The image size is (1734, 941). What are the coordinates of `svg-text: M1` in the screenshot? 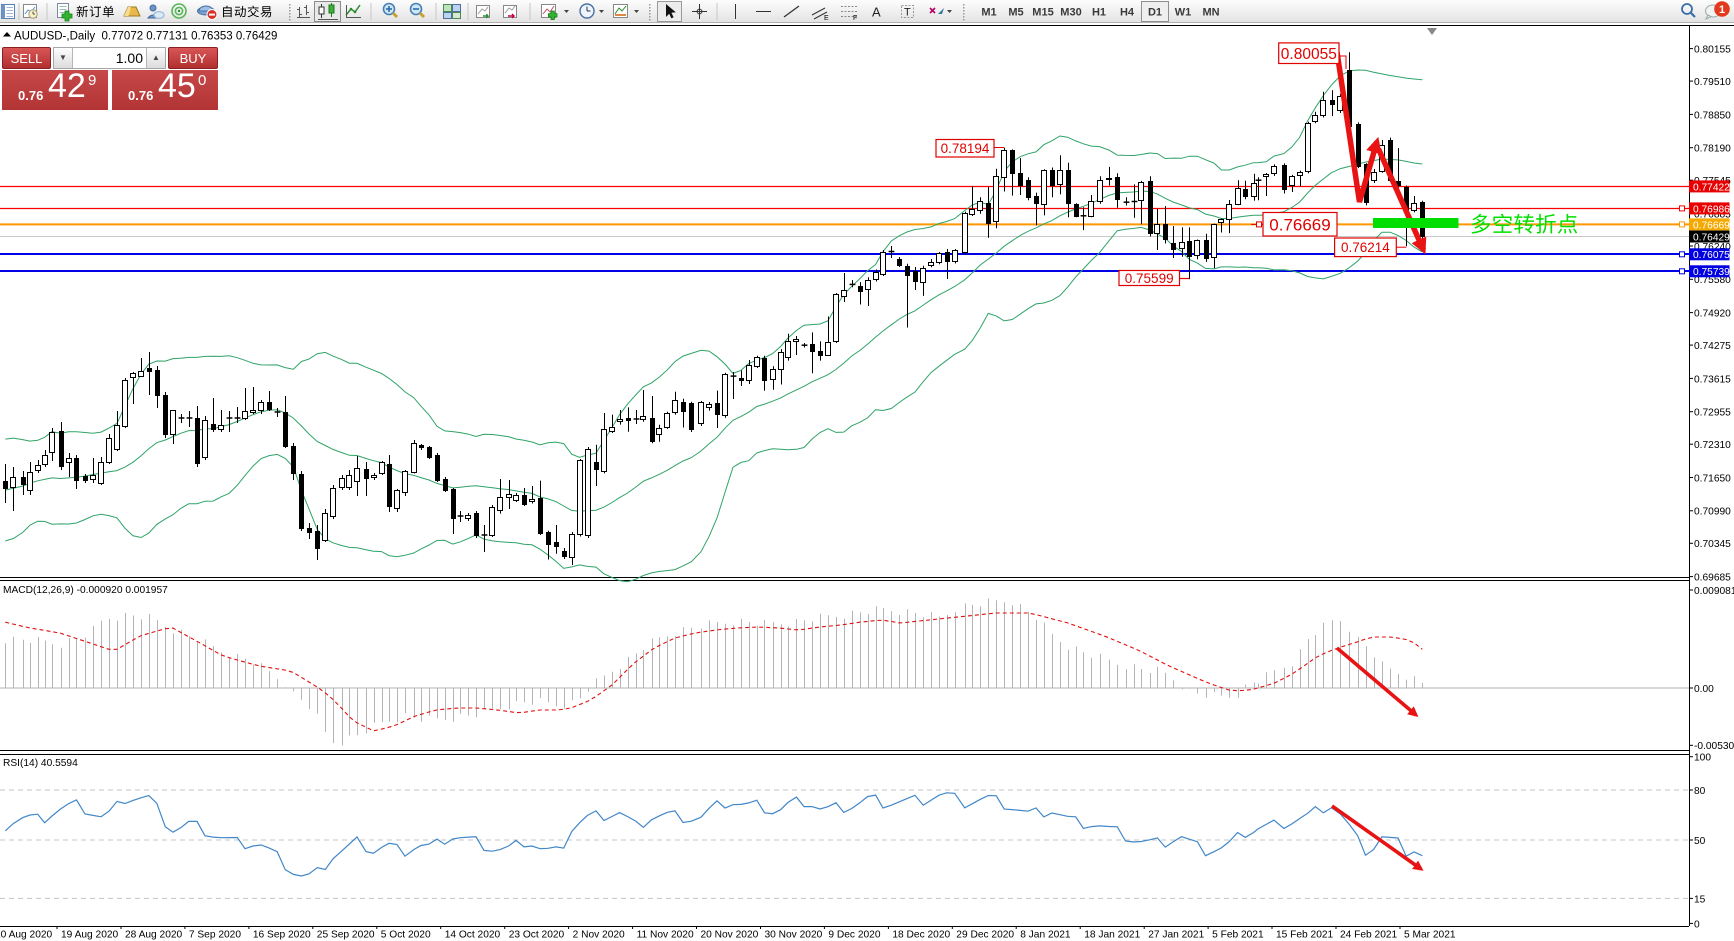 It's located at (988, 13).